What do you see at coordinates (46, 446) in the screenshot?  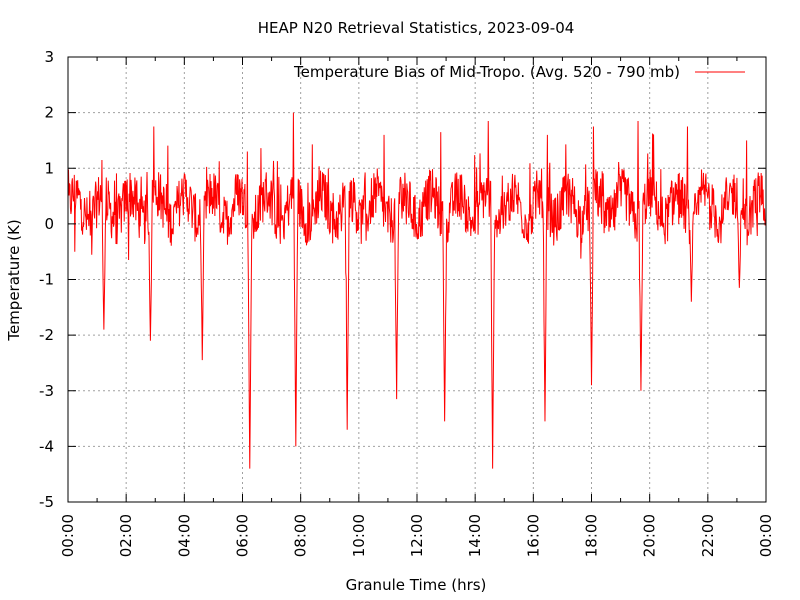 I see `y-tick-label: -4` at bounding box center [46, 446].